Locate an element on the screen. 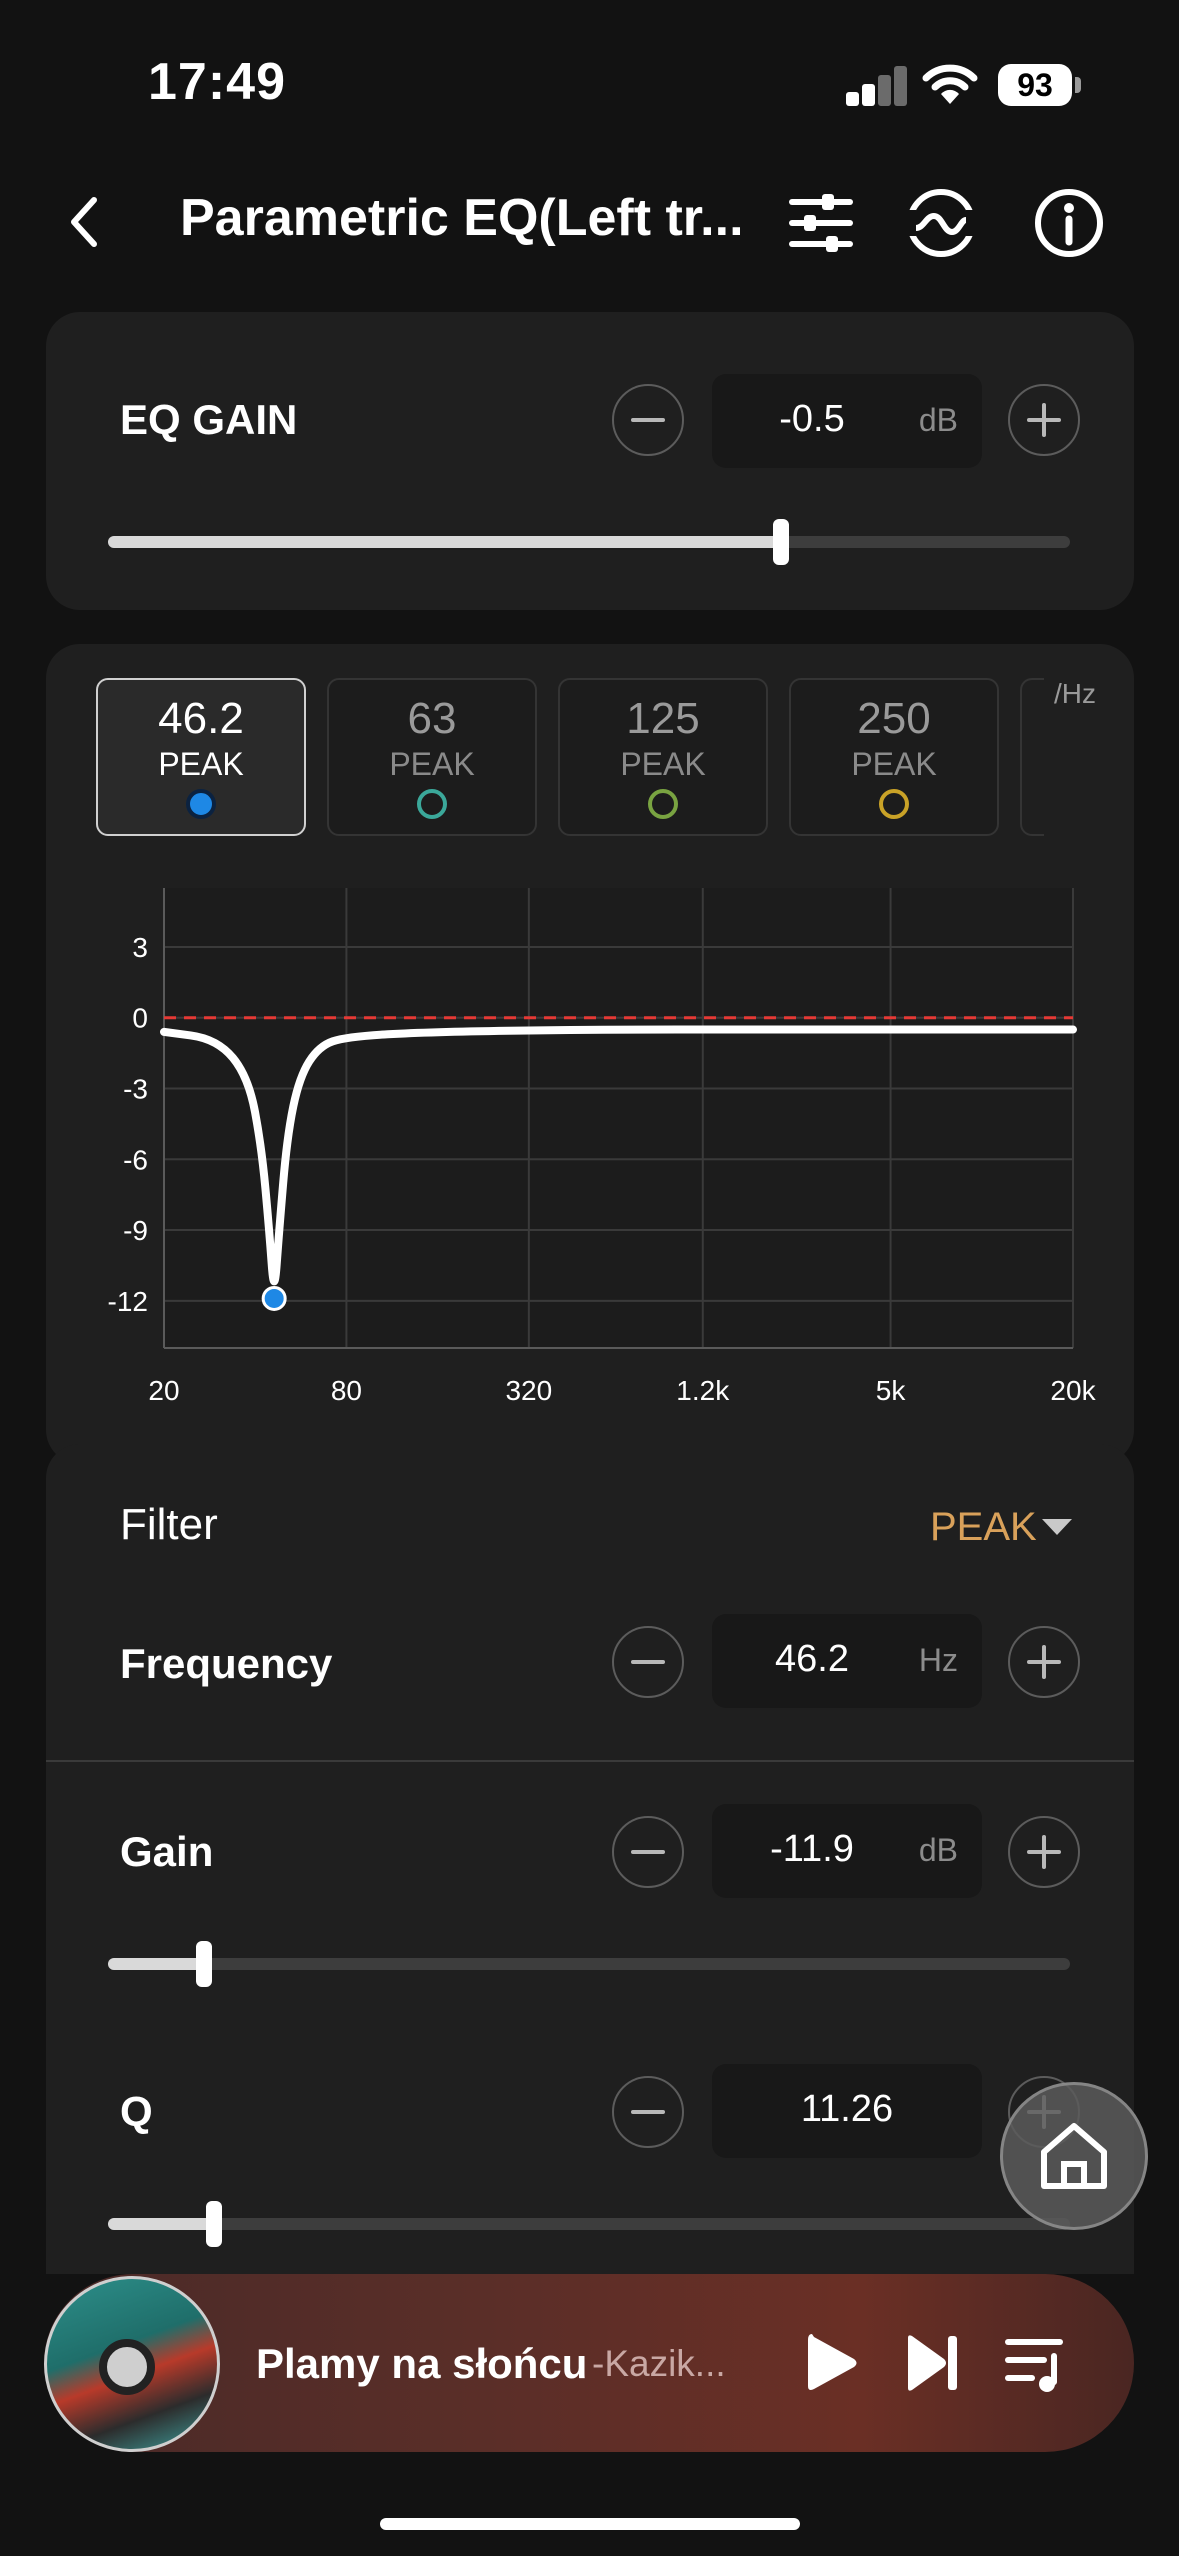 The height and width of the screenshot is (2556, 1179). band-tab-2: 125 PEAK is located at coordinates (663, 757).